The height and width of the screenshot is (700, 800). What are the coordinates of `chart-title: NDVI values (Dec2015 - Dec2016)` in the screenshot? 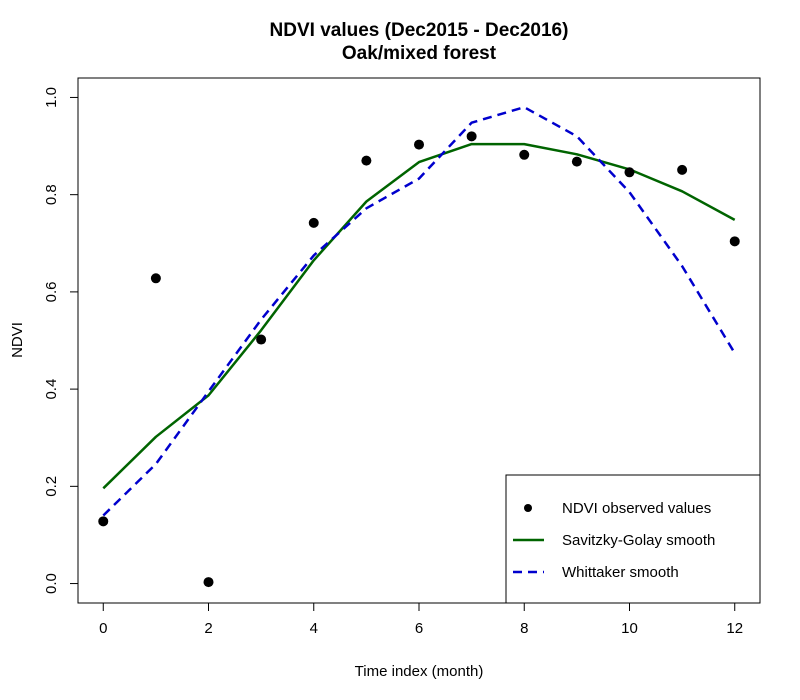 It's located at (419, 30).